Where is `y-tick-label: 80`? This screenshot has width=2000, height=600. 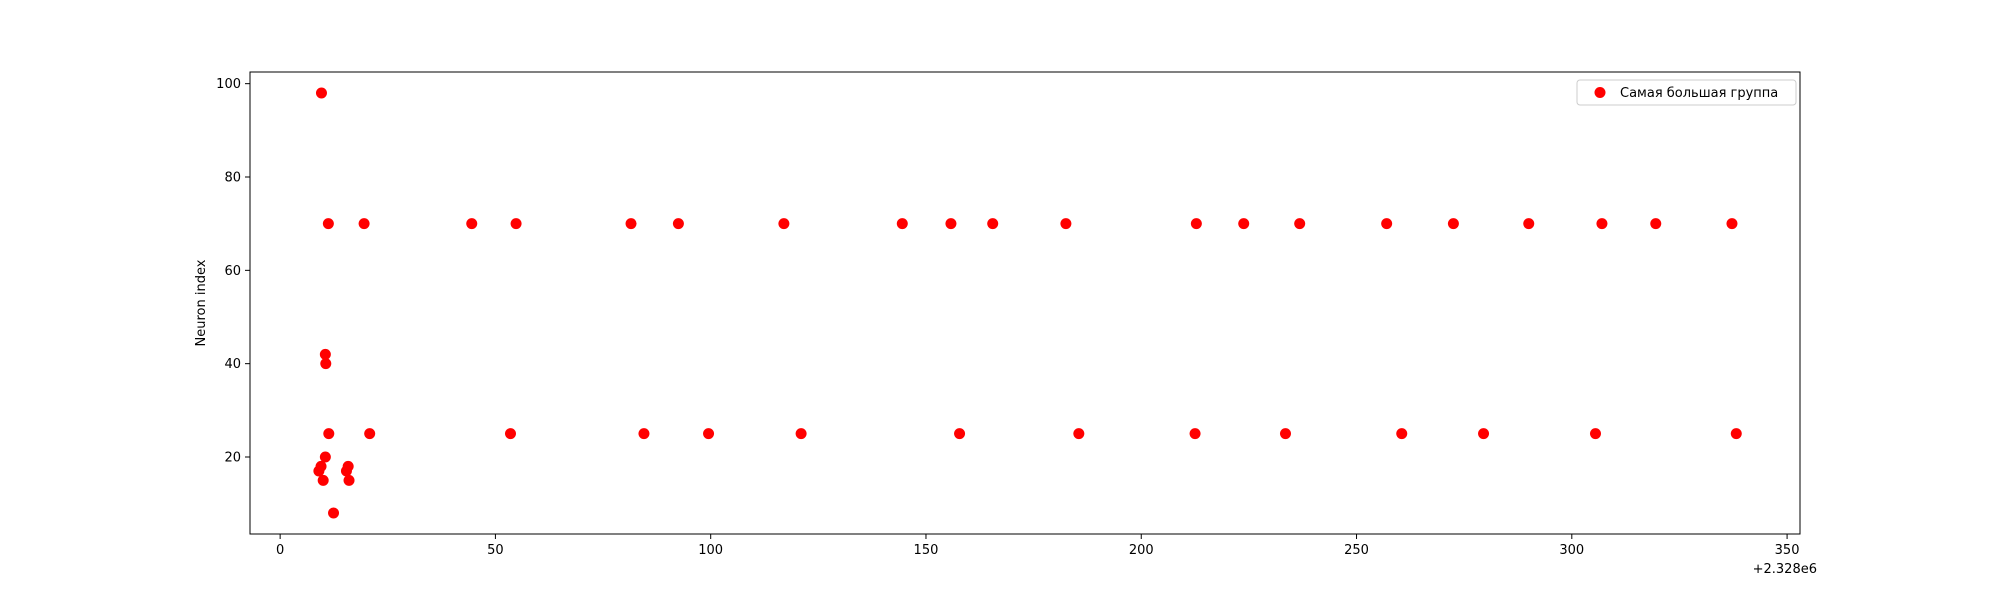
y-tick-label: 80 is located at coordinates (232, 178).